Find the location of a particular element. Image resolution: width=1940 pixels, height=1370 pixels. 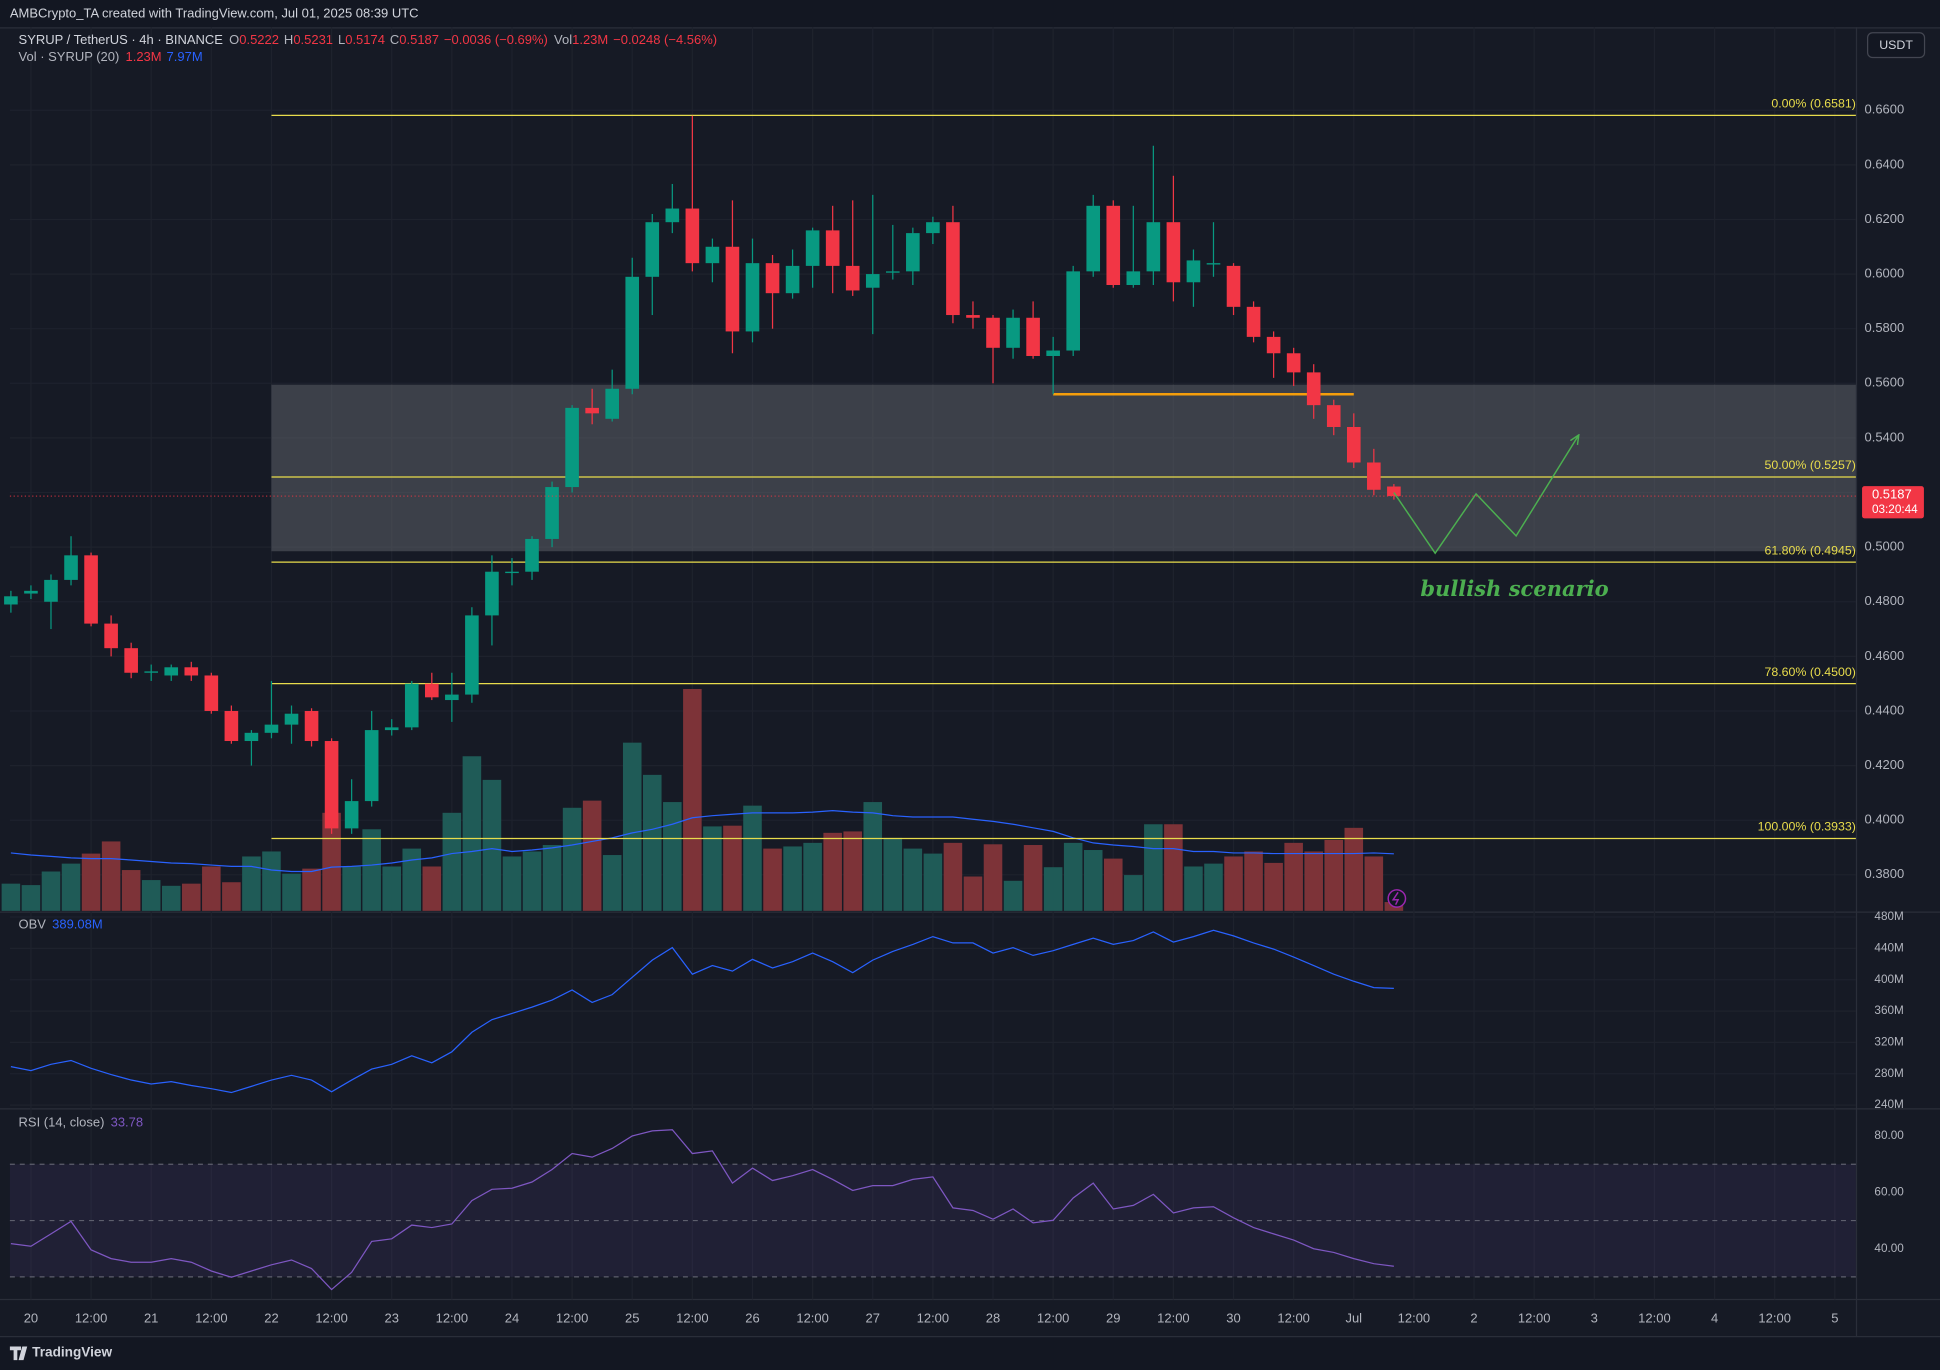

y-tick-label: 400M is located at coordinates (1888, 979).